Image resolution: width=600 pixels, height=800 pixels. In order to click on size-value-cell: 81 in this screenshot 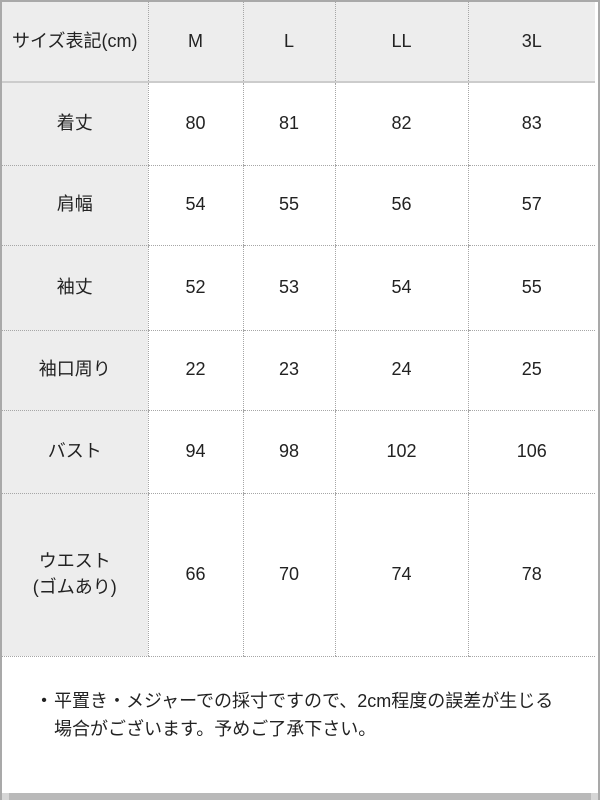, I will do `click(288, 124)`.